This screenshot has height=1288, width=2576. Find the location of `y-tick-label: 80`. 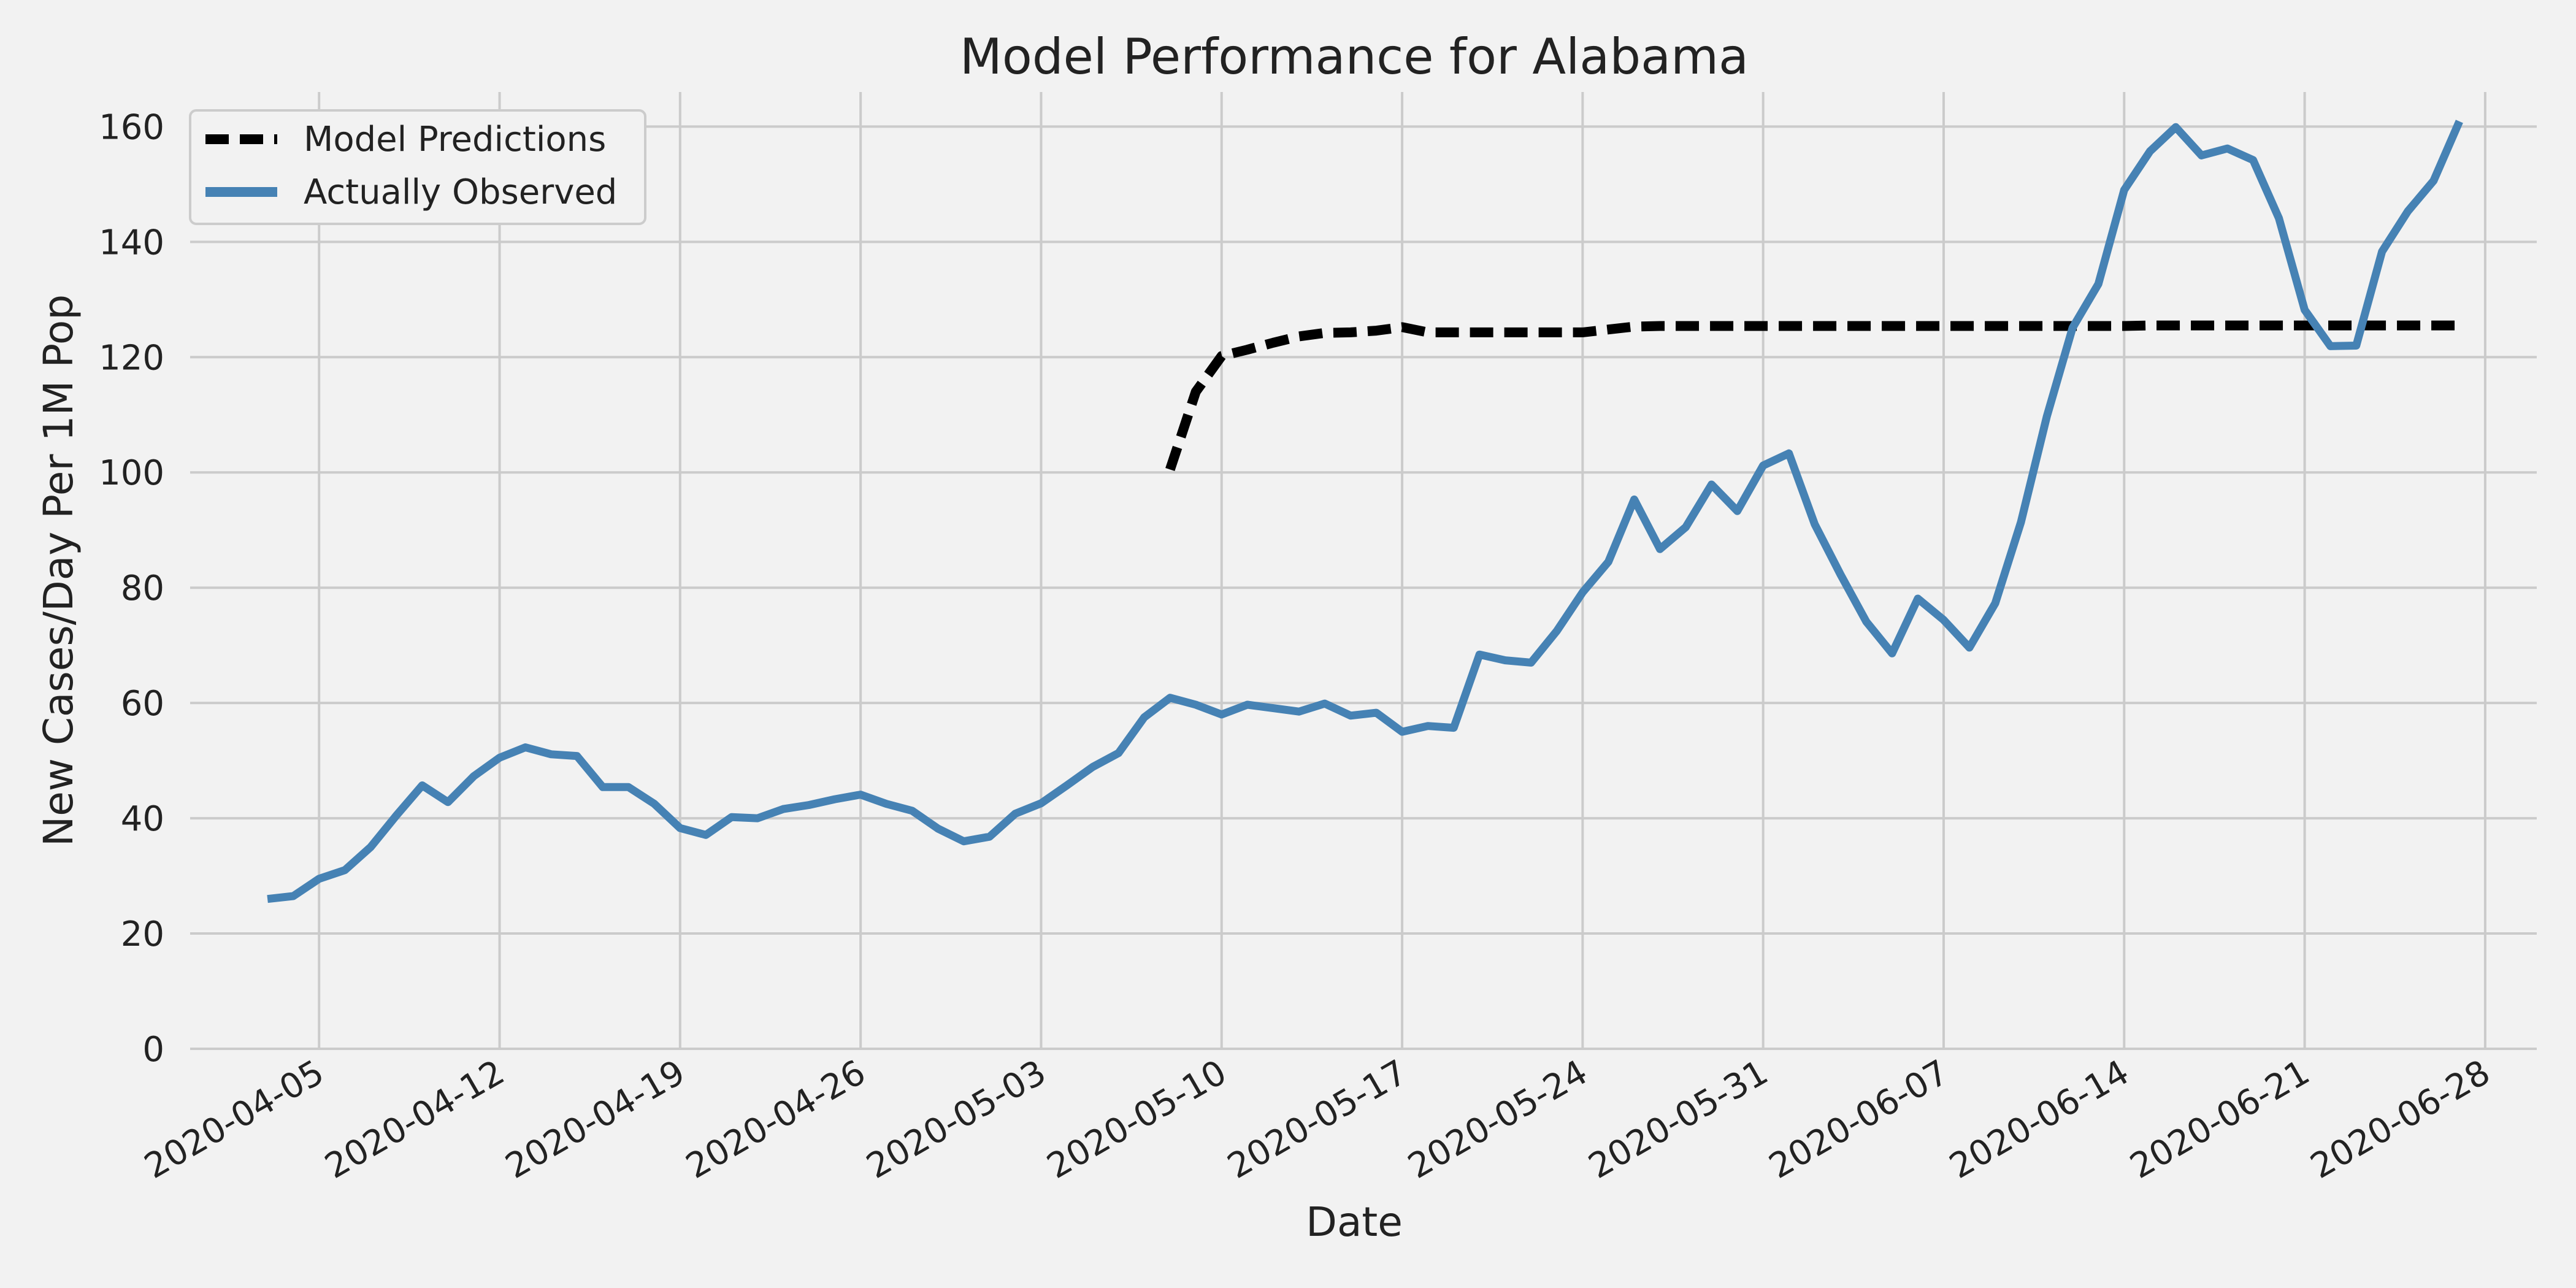

y-tick-label: 80 is located at coordinates (142, 588).